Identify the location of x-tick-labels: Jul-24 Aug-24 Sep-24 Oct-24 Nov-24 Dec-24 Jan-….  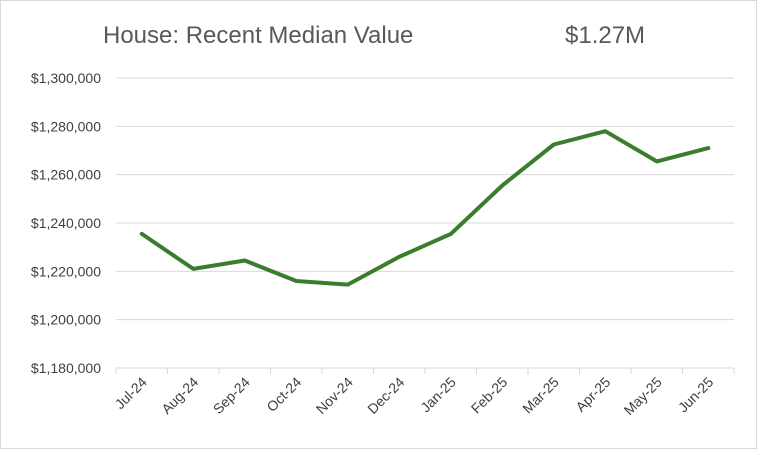
(414, 396).